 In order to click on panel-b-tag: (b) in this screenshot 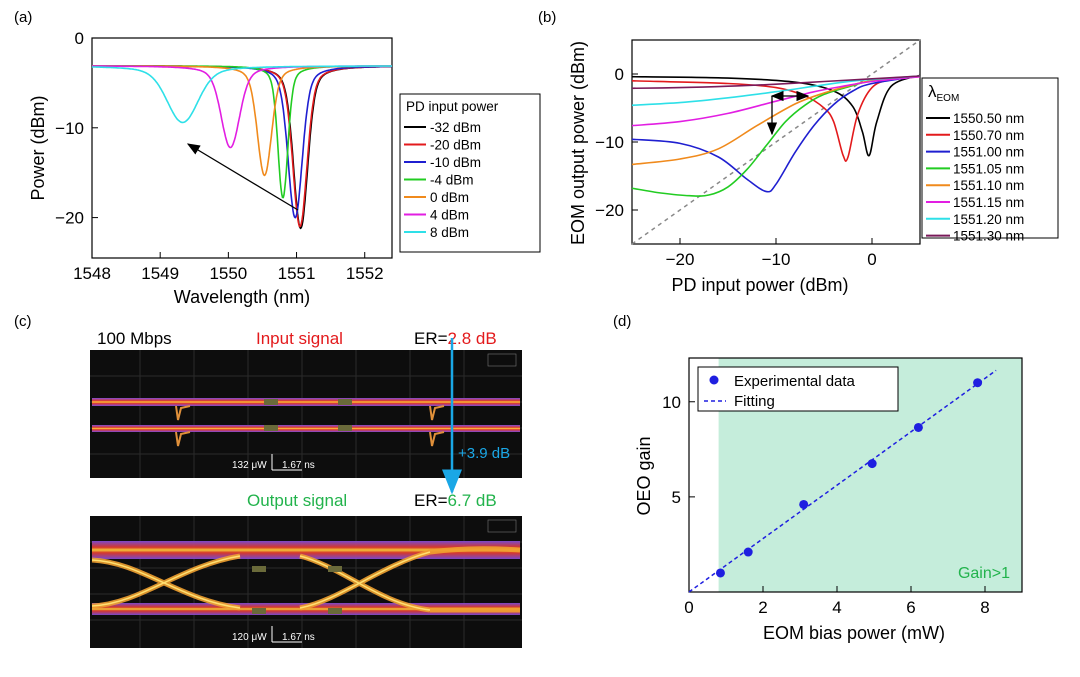, I will do `click(547, 17)`.